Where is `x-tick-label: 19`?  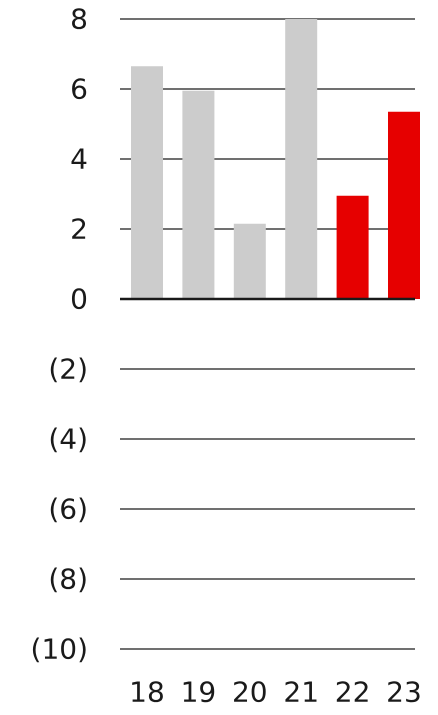 x-tick-label: 19 is located at coordinates (199, 692).